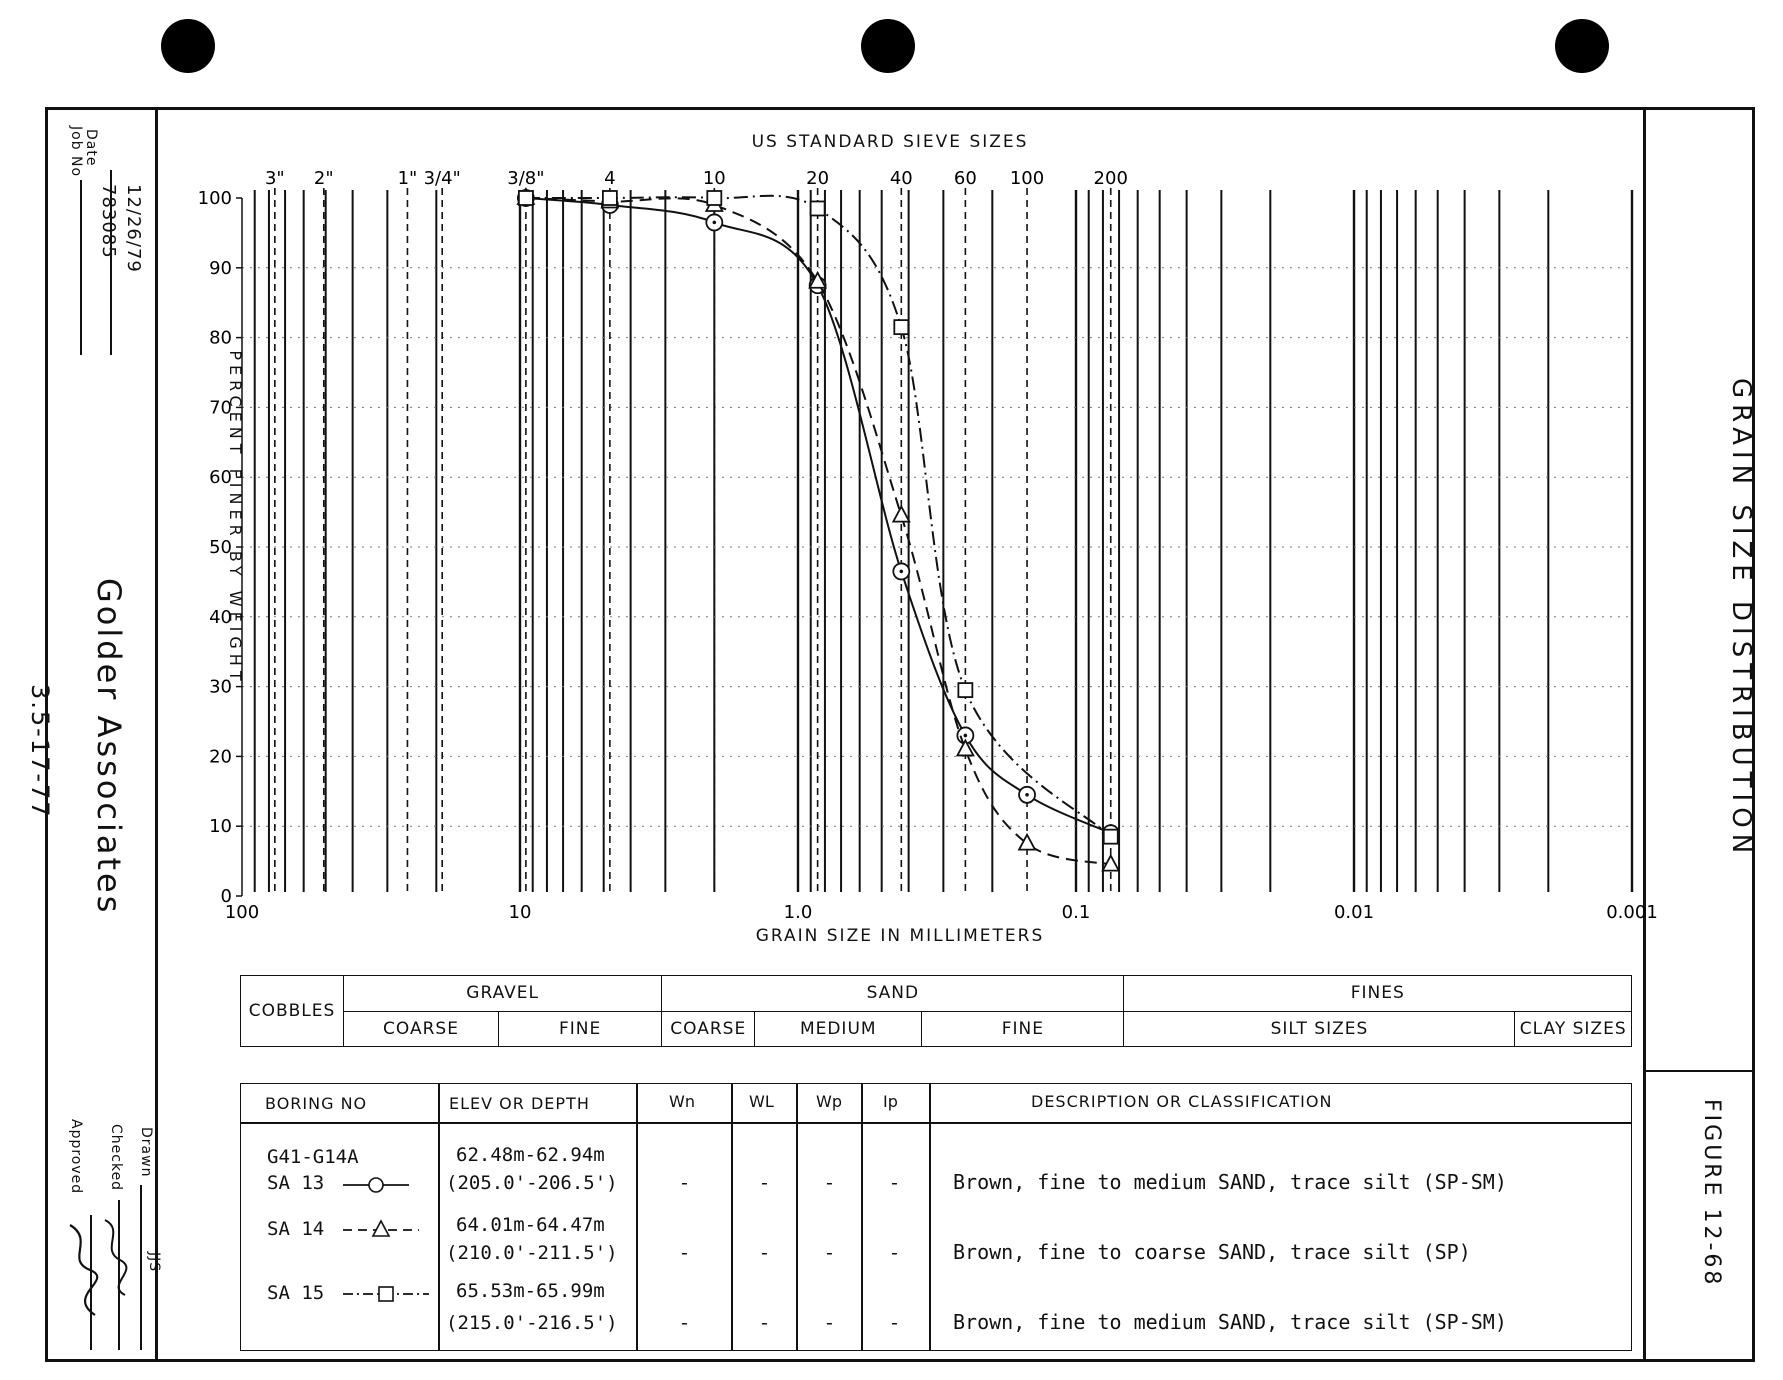 The image size is (1783, 1380). I want to click on row3-depth: (215.0'-216.5'), so click(532, 1323).